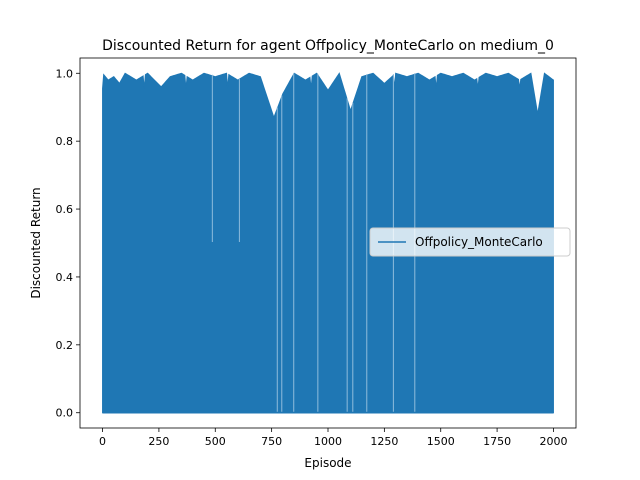 This screenshot has height=480, width=640. Describe the element at coordinates (65, 73) in the screenshot. I see `y-tick-label: 1.0` at that location.